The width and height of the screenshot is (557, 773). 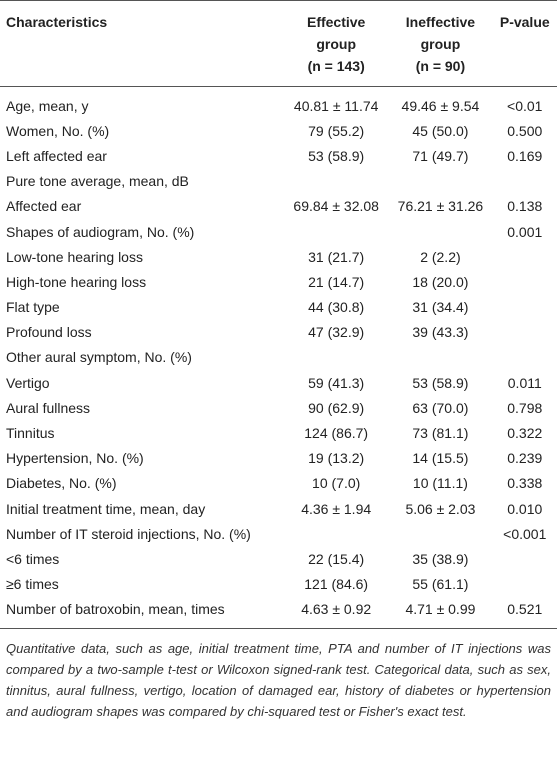 What do you see at coordinates (440, 307) in the screenshot?
I see `table-cell: 31 (34.4)` at bounding box center [440, 307].